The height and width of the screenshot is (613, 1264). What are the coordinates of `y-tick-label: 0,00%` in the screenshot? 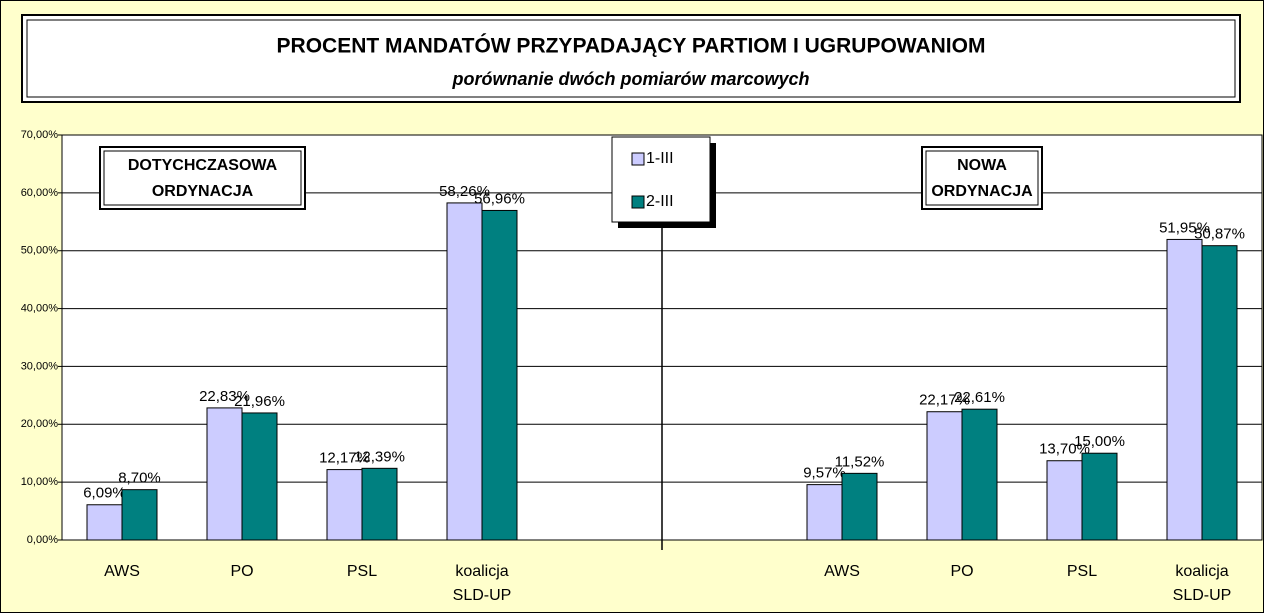 It's located at (42, 540).